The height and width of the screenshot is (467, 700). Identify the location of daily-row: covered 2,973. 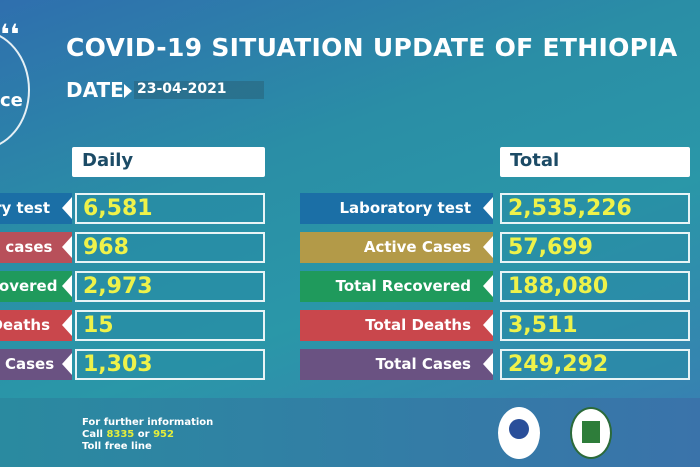
(350, 286).